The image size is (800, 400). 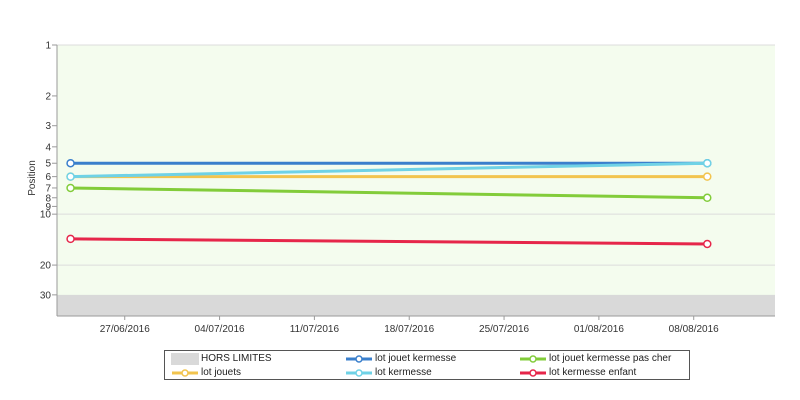 I want to click on y-tick-label: 20, so click(x=46, y=266).